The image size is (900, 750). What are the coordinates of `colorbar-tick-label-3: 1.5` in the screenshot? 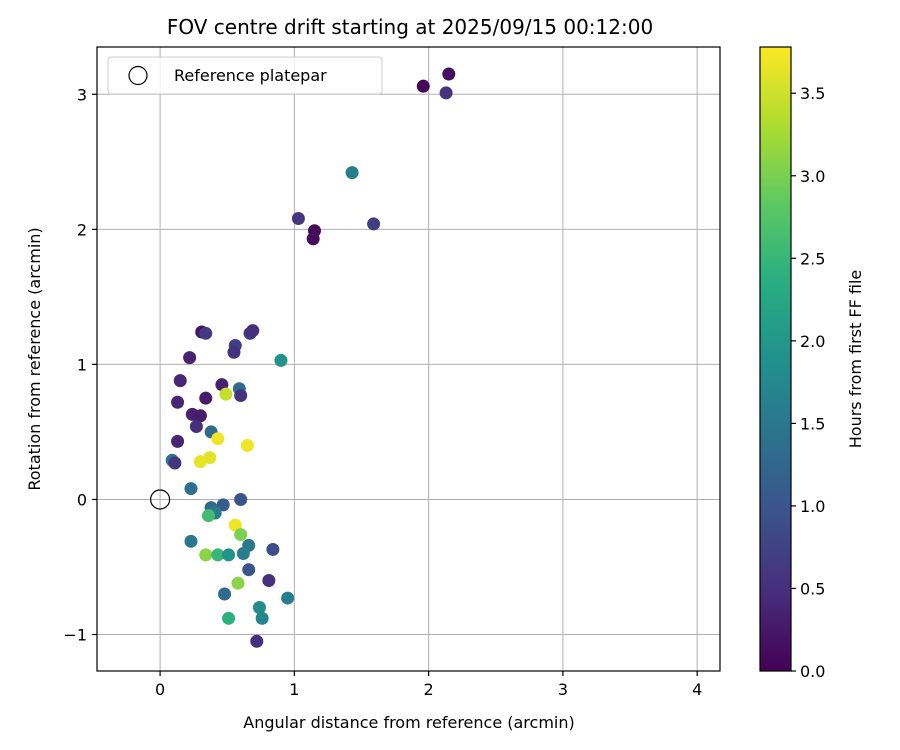 It's located at (812, 423).